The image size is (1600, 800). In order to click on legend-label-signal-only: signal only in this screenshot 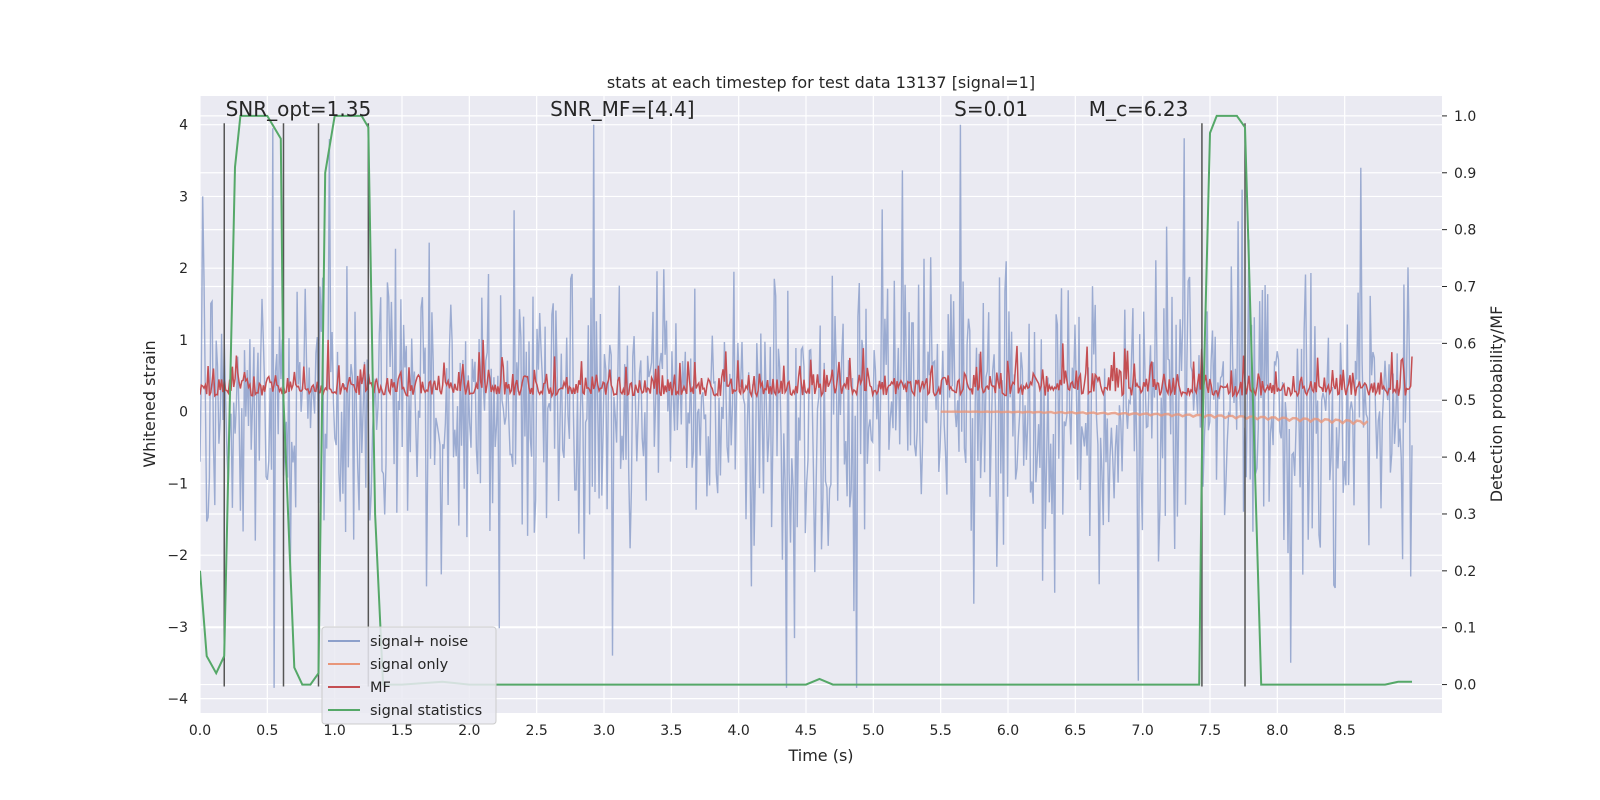, I will do `click(409, 665)`.